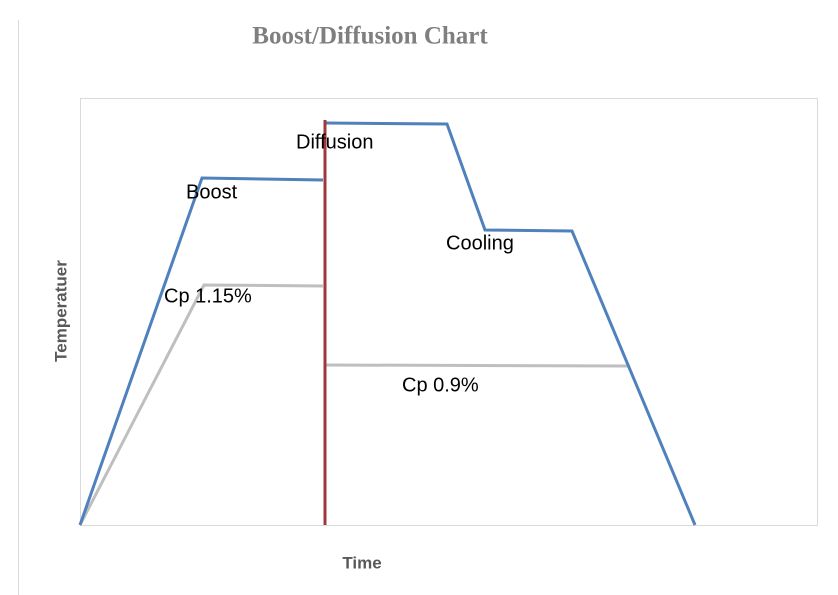 This screenshot has width=838, height=595. Describe the element at coordinates (60, 311) in the screenshot. I see `y-axis-label: Temperatuer` at that location.